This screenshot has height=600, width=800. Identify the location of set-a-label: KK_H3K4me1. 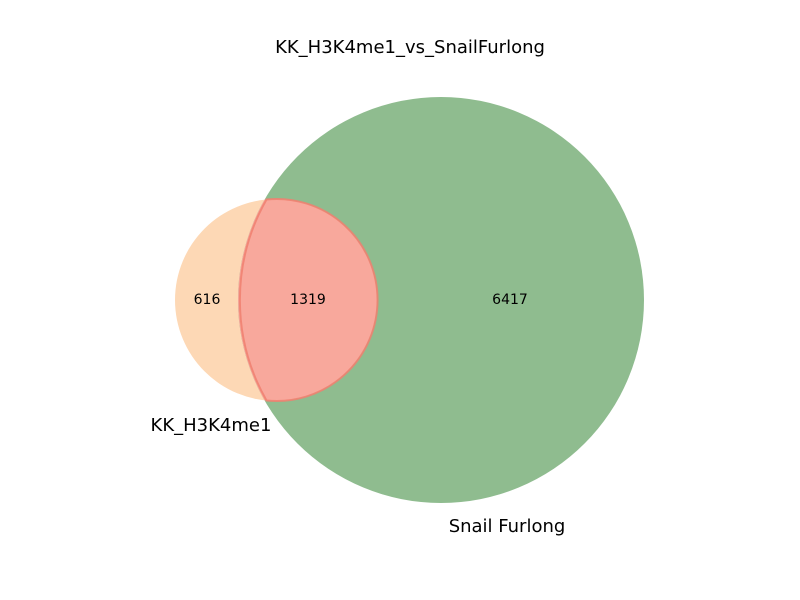
(211, 425).